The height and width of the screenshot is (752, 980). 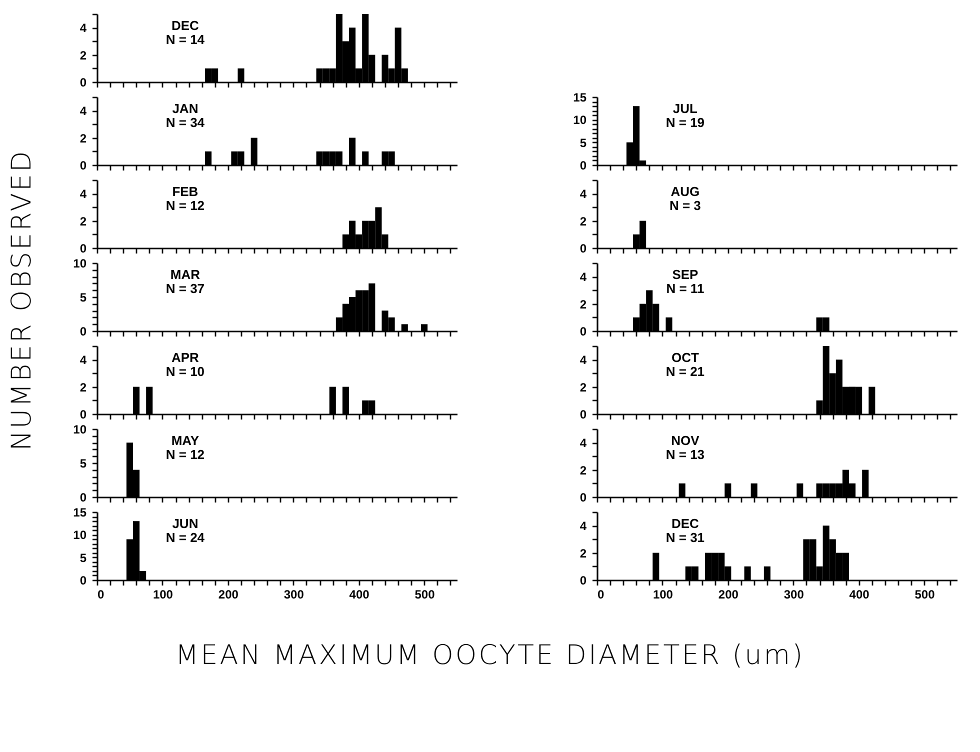 I want to click on y-axis-title: NUMBER OBSERVED, so click(x=22, y=300).